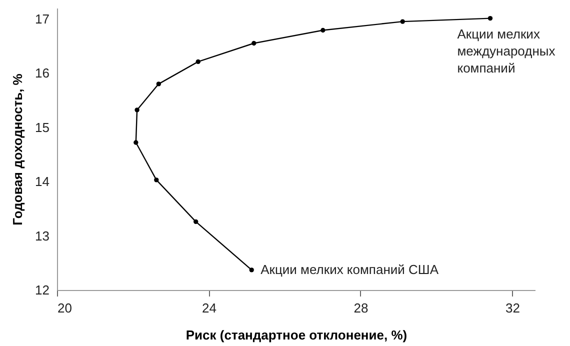 The width and height of the screenshot is (570, 346). What do you see at coordinates (42, 127) in the screenshot?
I see `y-tick-label: 15` at bounding box center [42, 127].